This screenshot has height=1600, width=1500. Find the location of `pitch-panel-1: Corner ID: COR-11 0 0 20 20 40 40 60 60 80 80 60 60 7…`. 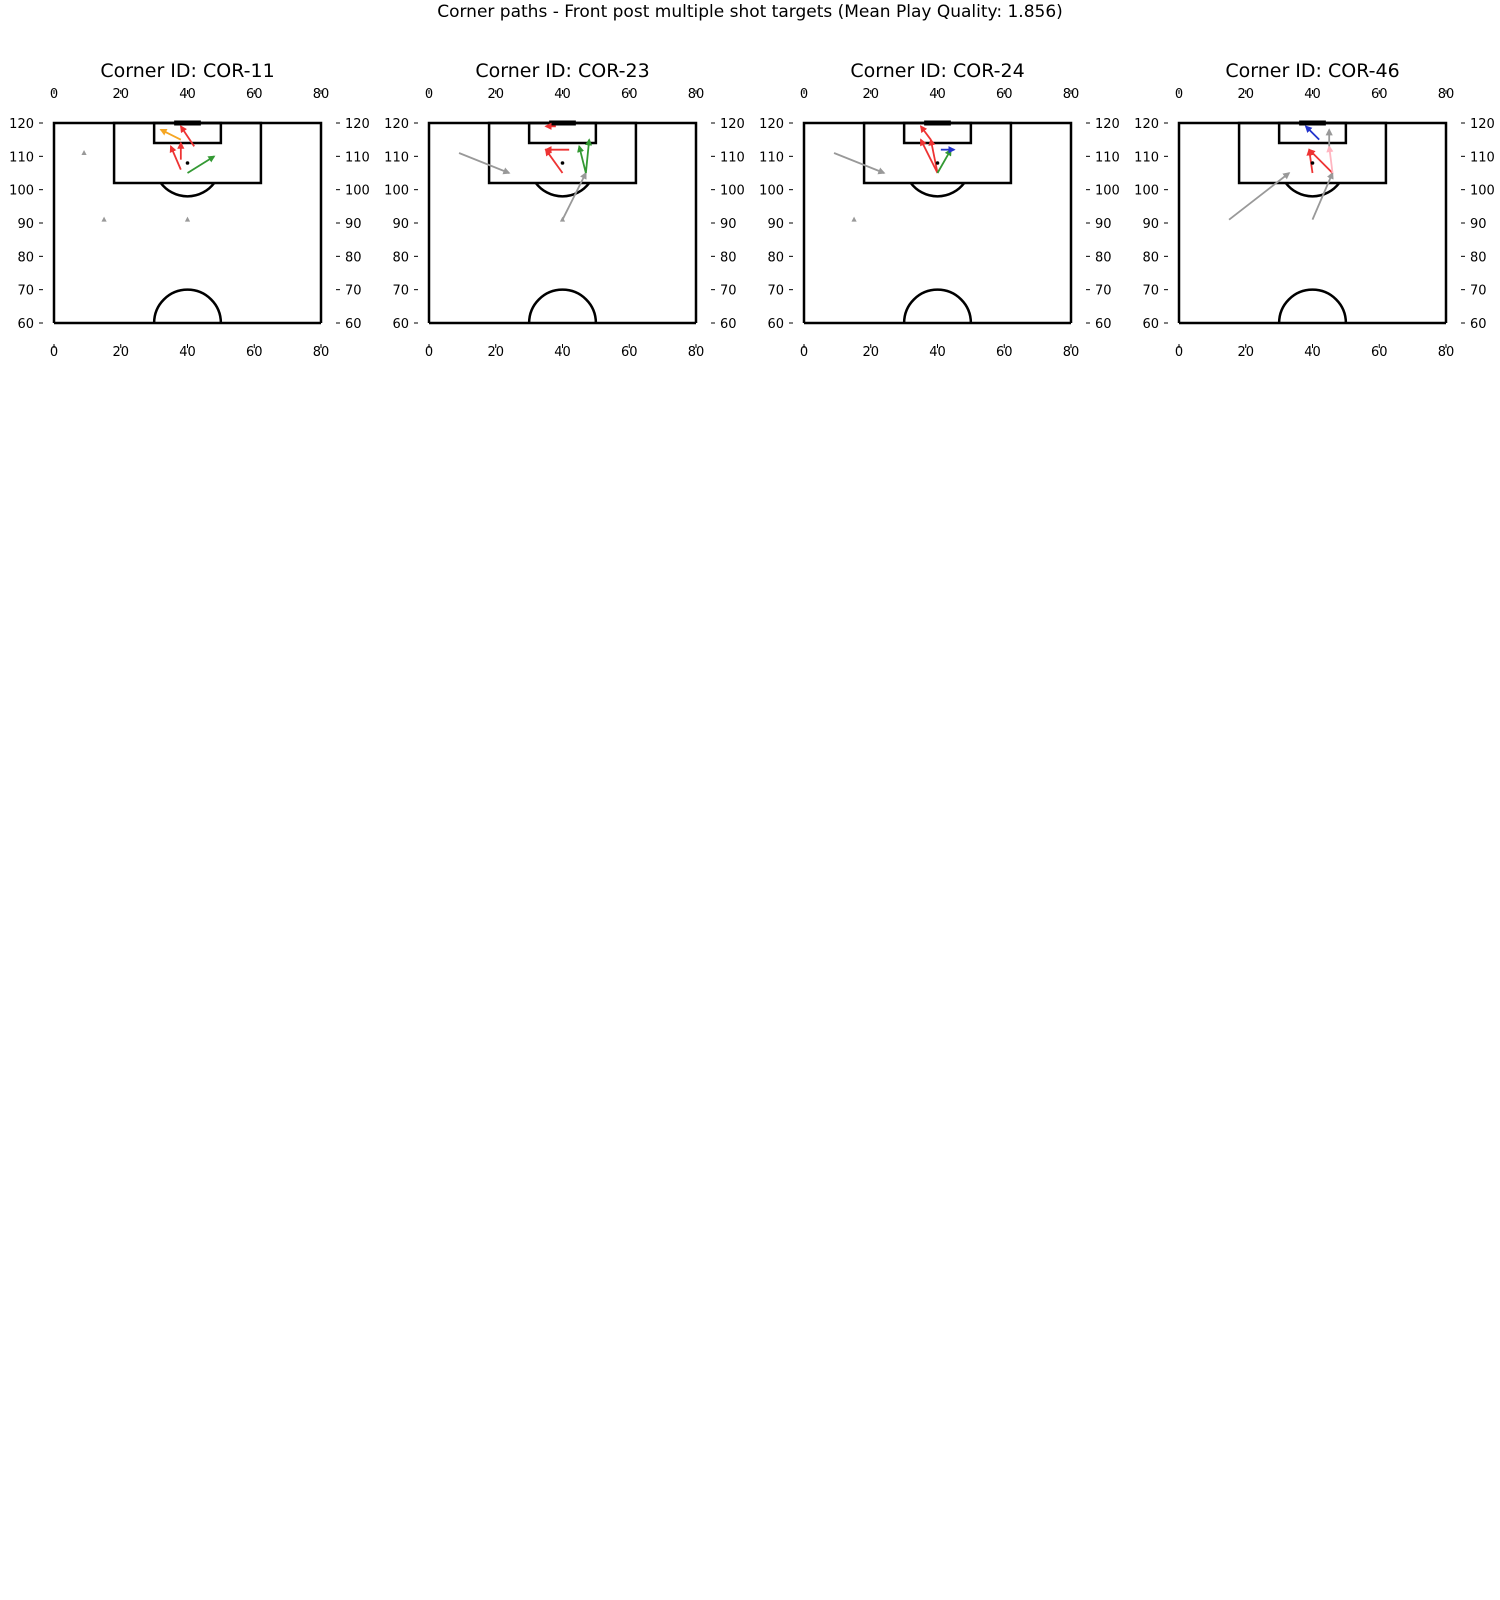

pitch-panel-1: Corner ID: COR-11 0 0 20 20 40 40 60 60 80 80 60 60 7… is located at coordinates (189, 210).